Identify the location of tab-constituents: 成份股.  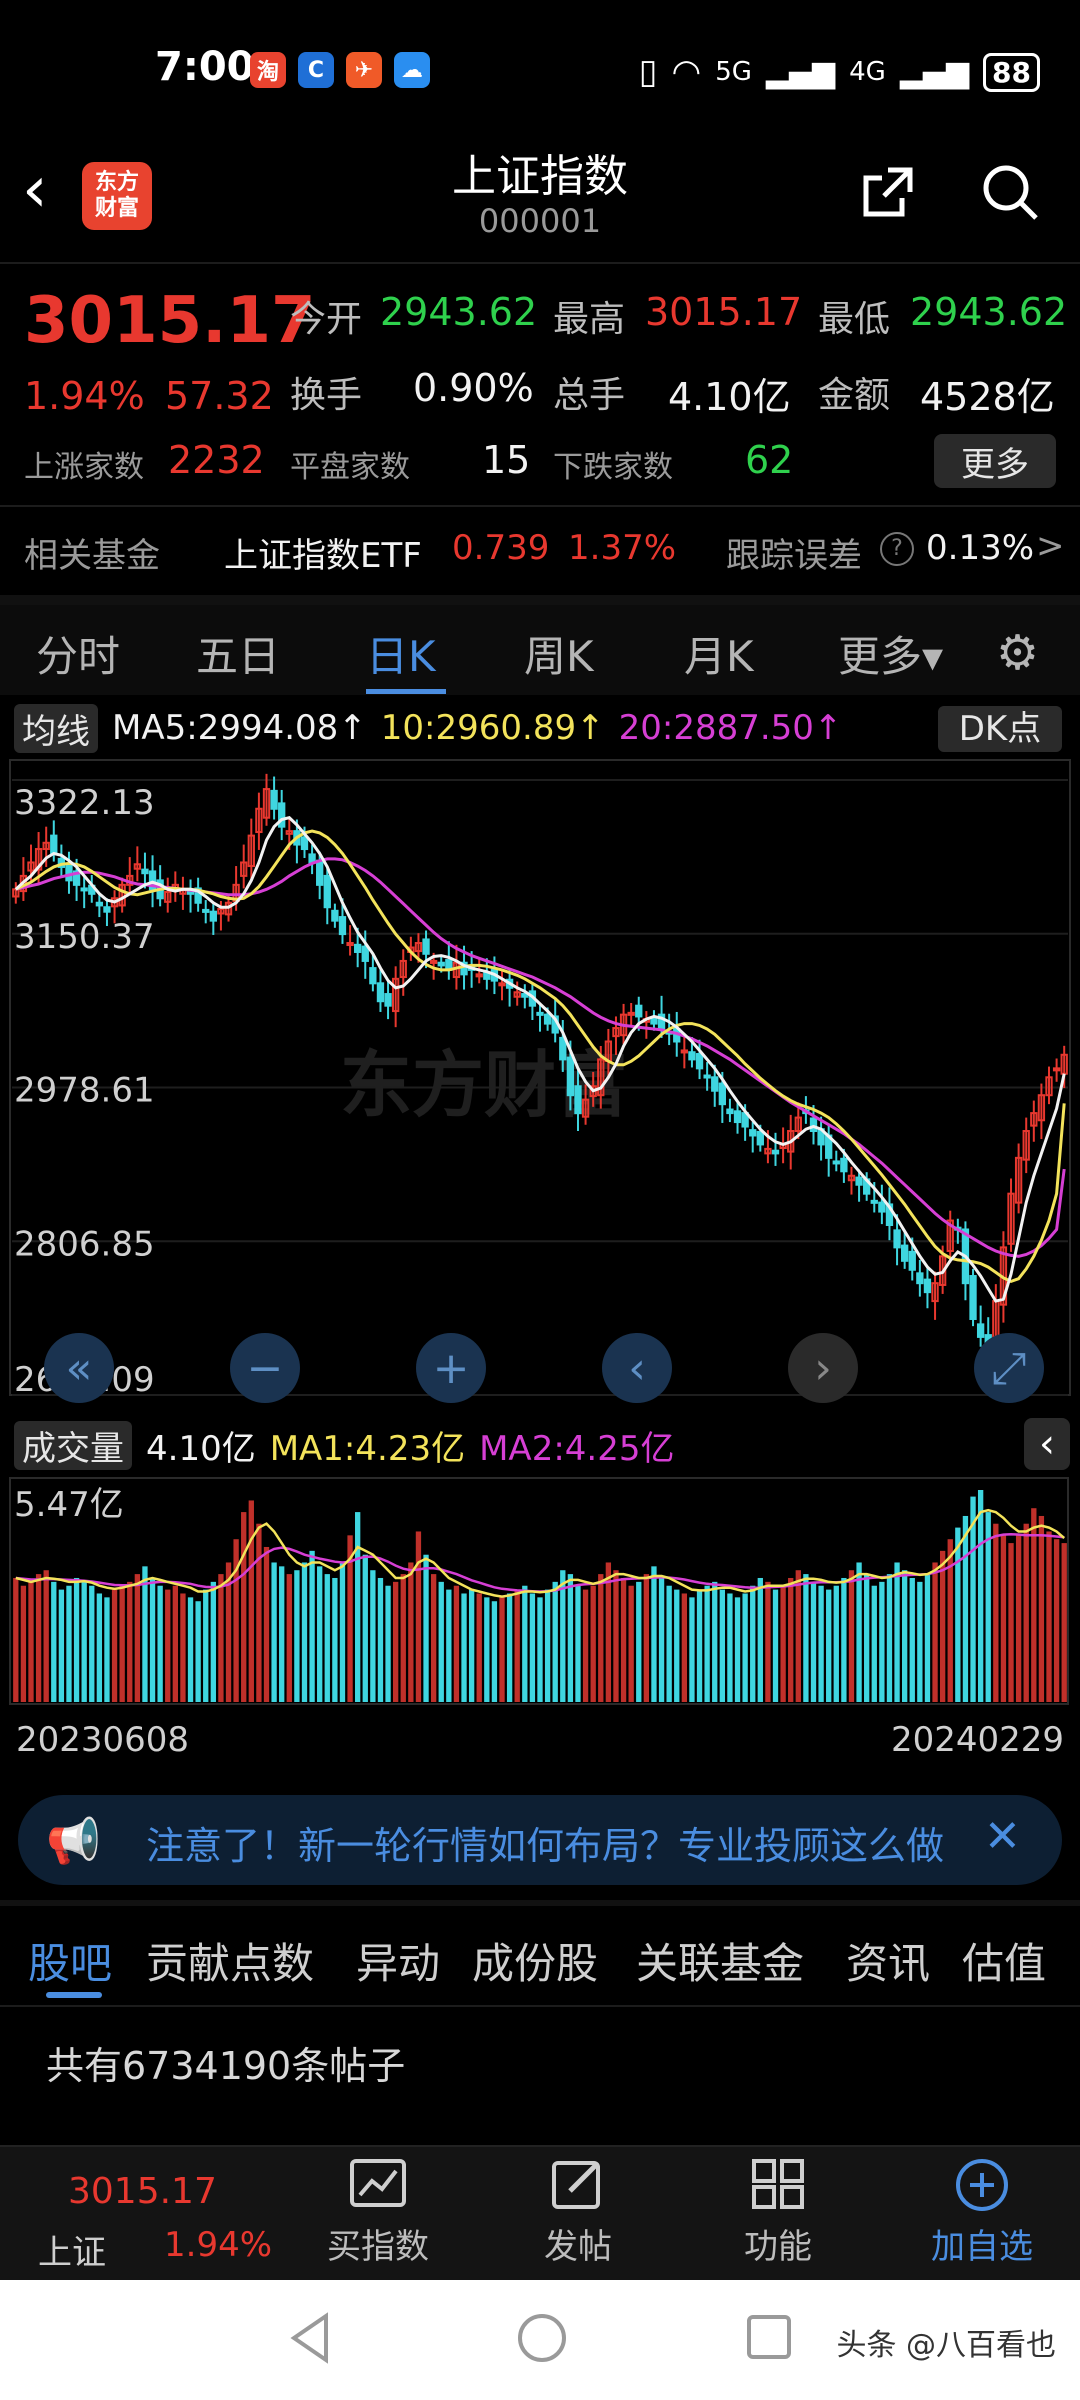
(535, 1960).